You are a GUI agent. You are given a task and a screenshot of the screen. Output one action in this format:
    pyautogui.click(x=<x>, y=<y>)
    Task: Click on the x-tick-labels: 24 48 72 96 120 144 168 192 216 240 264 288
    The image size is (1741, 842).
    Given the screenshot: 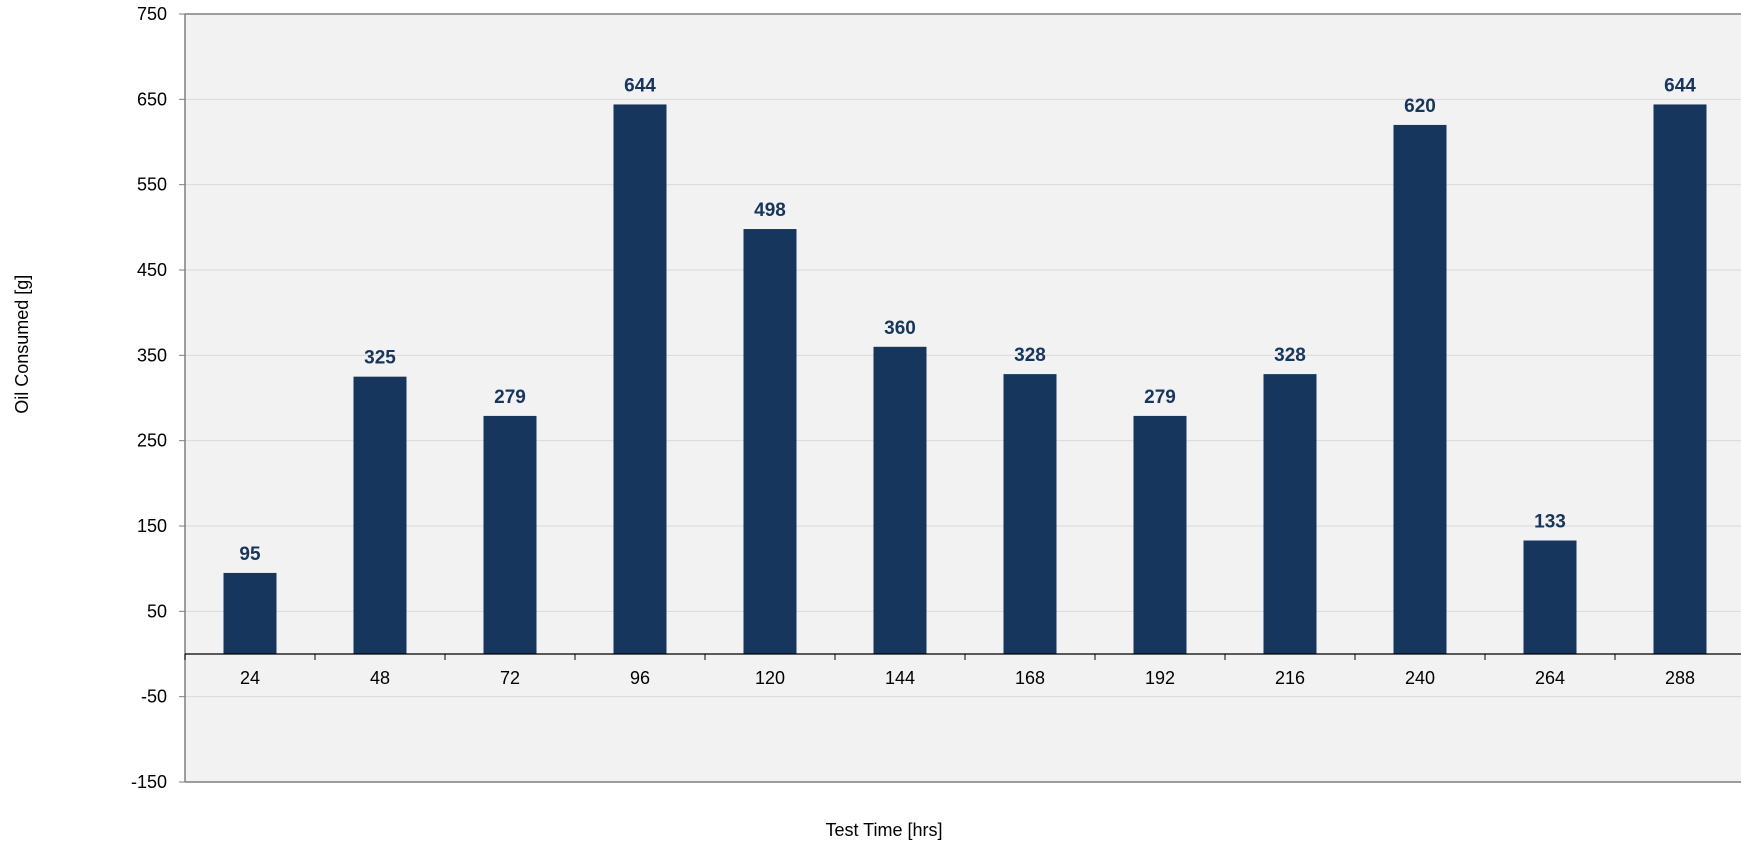 What is the action you would take?
    pyautogui.click(x=967, y=678)
    